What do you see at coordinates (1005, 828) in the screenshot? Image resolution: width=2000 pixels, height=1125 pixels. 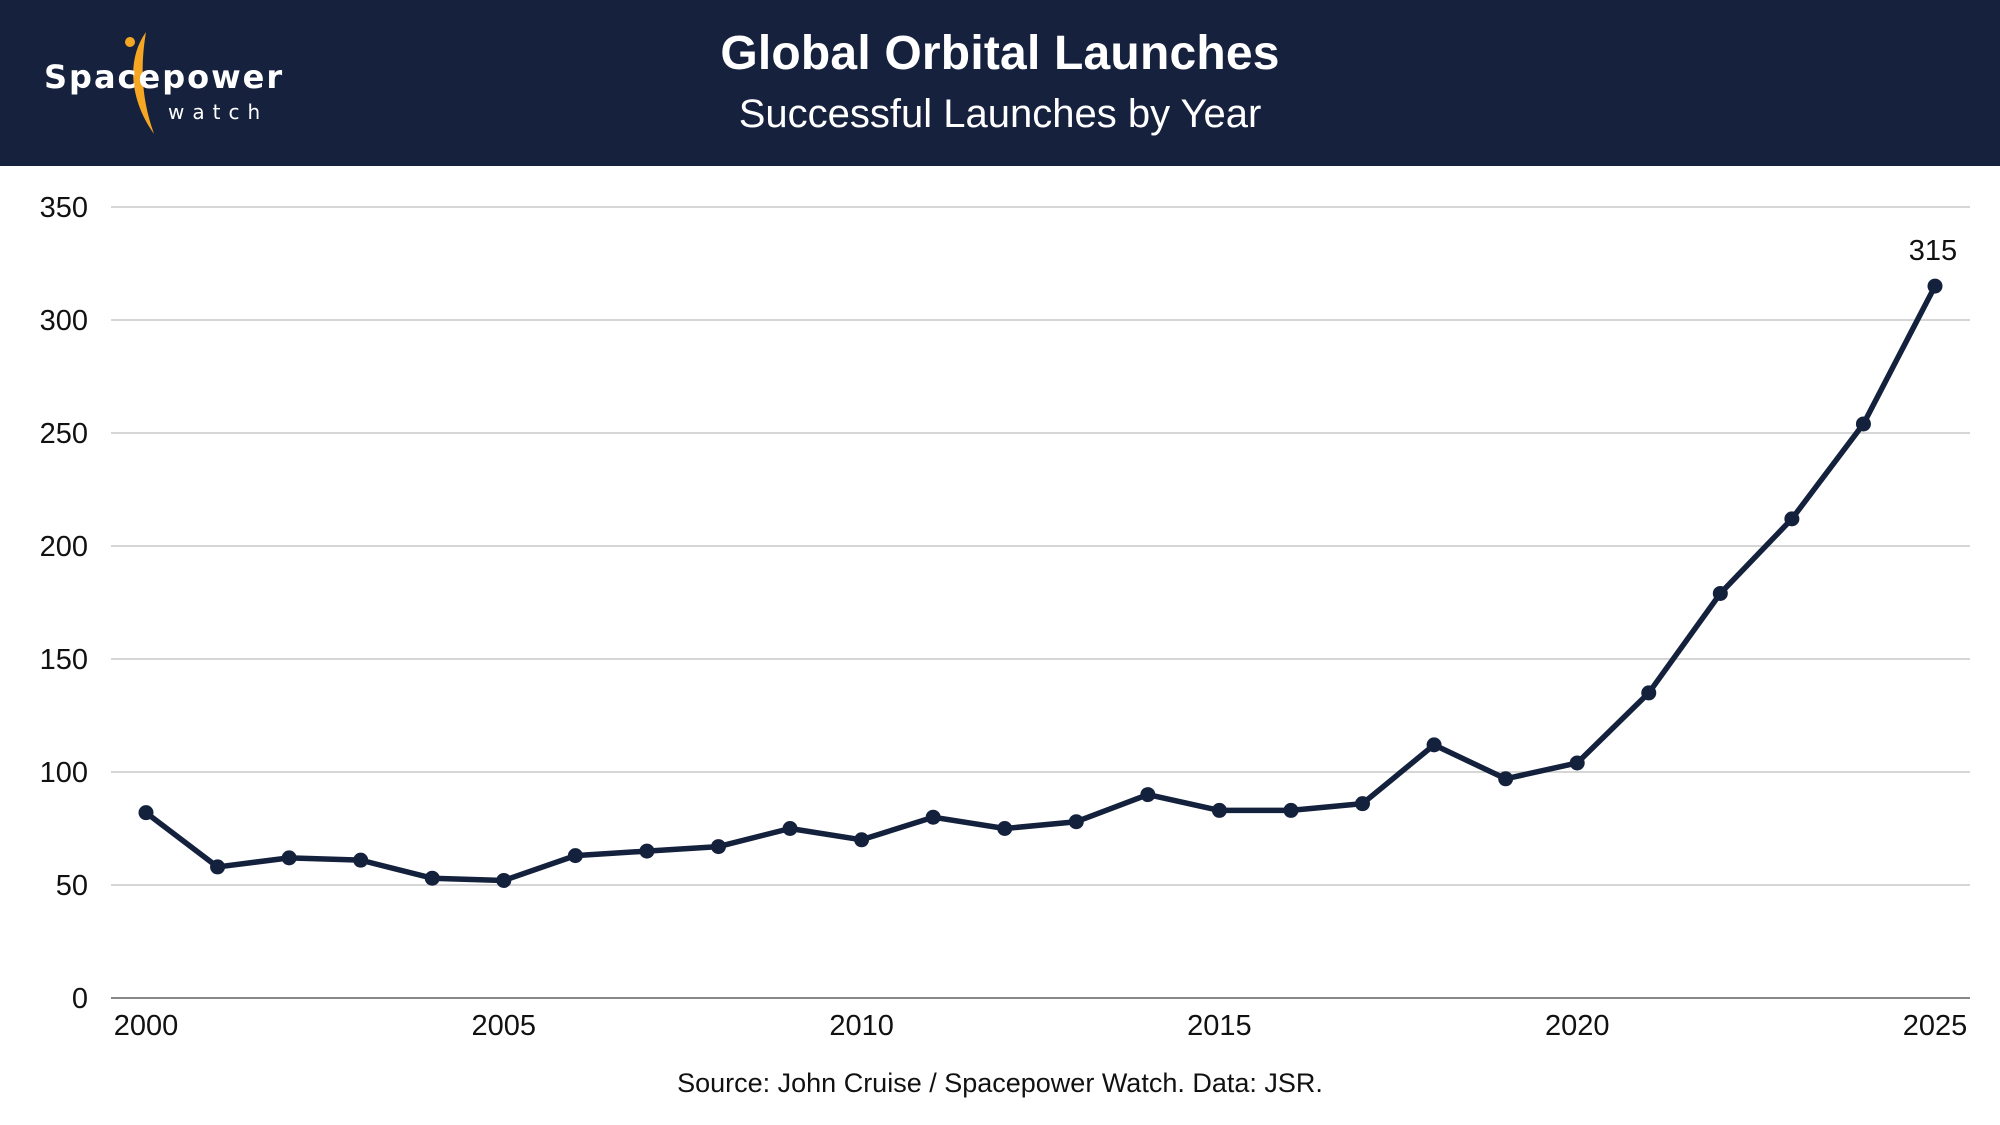 I see `data-point-2012` at bounding box center [1005, 828].